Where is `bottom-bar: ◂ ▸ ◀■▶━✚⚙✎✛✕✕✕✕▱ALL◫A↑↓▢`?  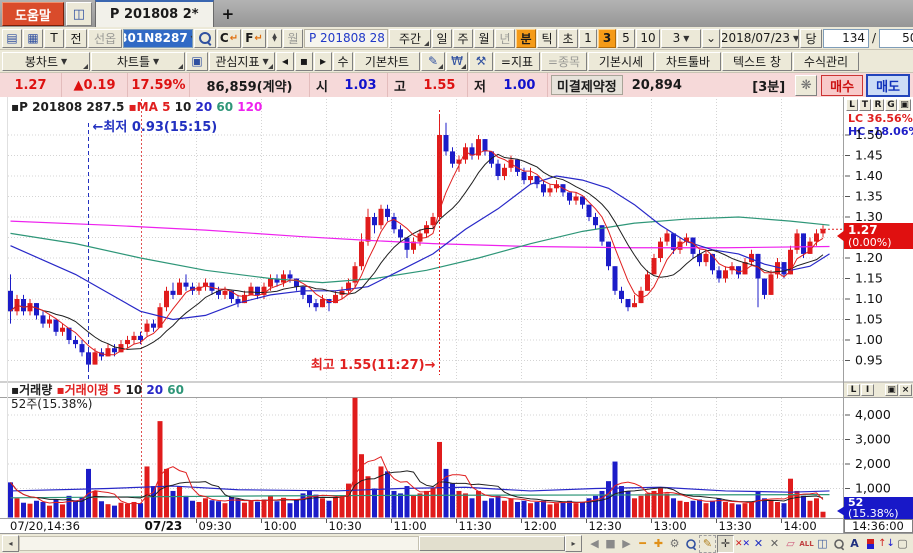
bottom-bar: ◂ ▸ ◀■▶━✚⚙✎✛✕✕✕✕▱ALL◫A↑↓▢ is located at coordinates (456, 543).